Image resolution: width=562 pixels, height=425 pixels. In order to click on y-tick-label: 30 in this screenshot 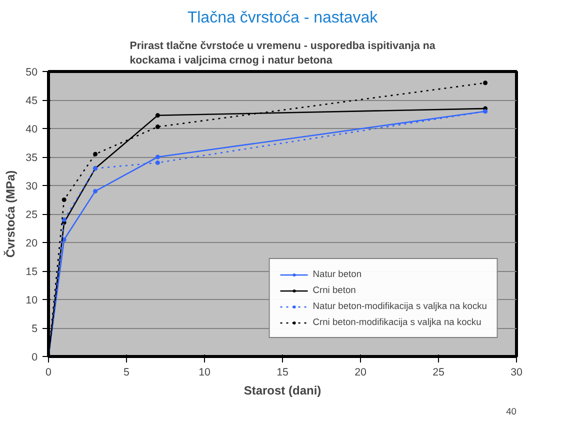, I will do `click(32, 186)`.